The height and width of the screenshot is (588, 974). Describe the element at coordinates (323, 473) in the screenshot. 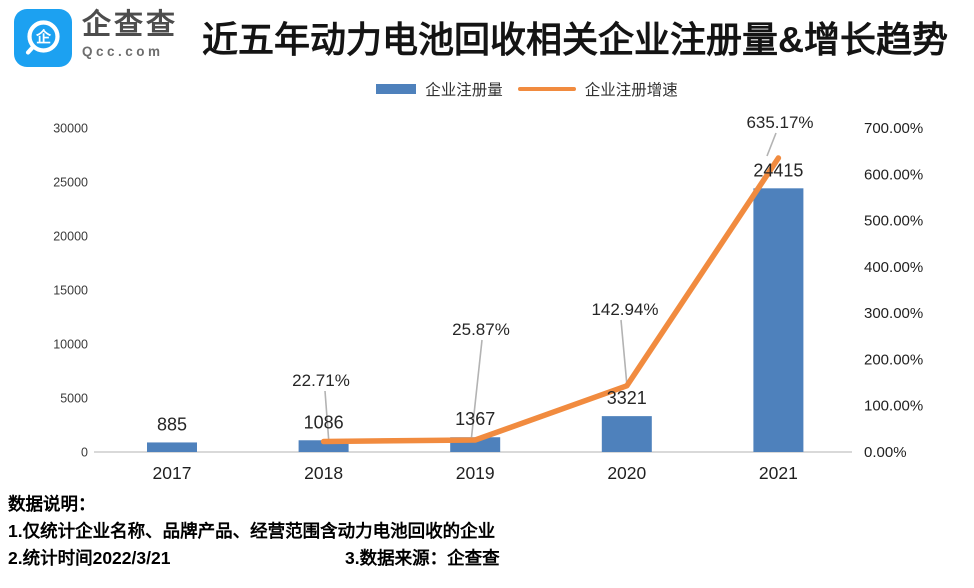

I see `x-axis-label-2018: 2018` at that location.